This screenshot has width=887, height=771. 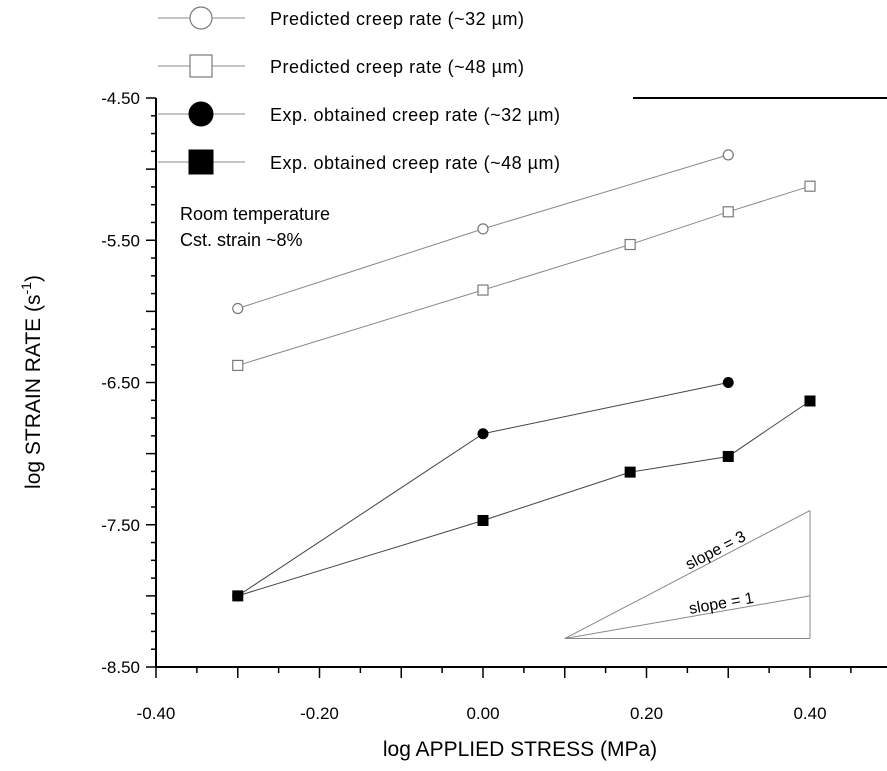 I want to click on y-tick-label: -8.50, so click(x=120, y=667).